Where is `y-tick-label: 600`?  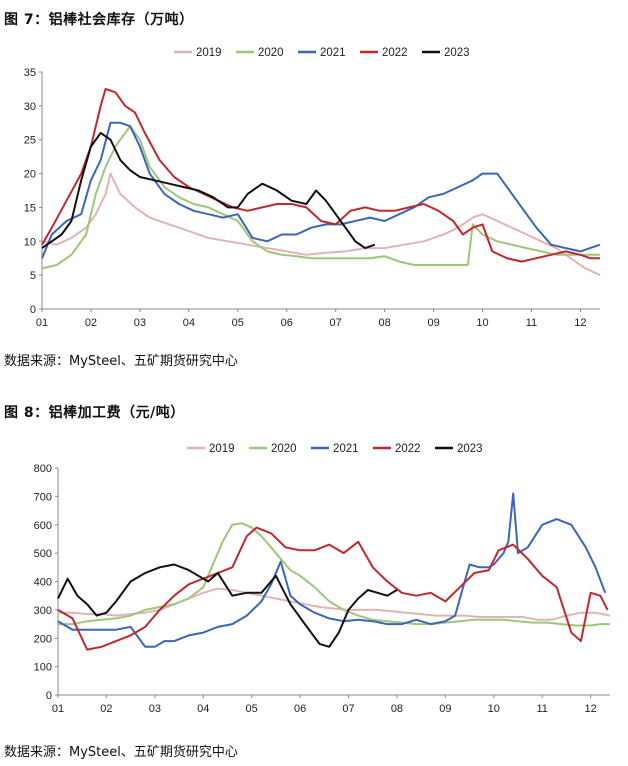 y-tick-label: 600 is located at coordinates (43, 526).